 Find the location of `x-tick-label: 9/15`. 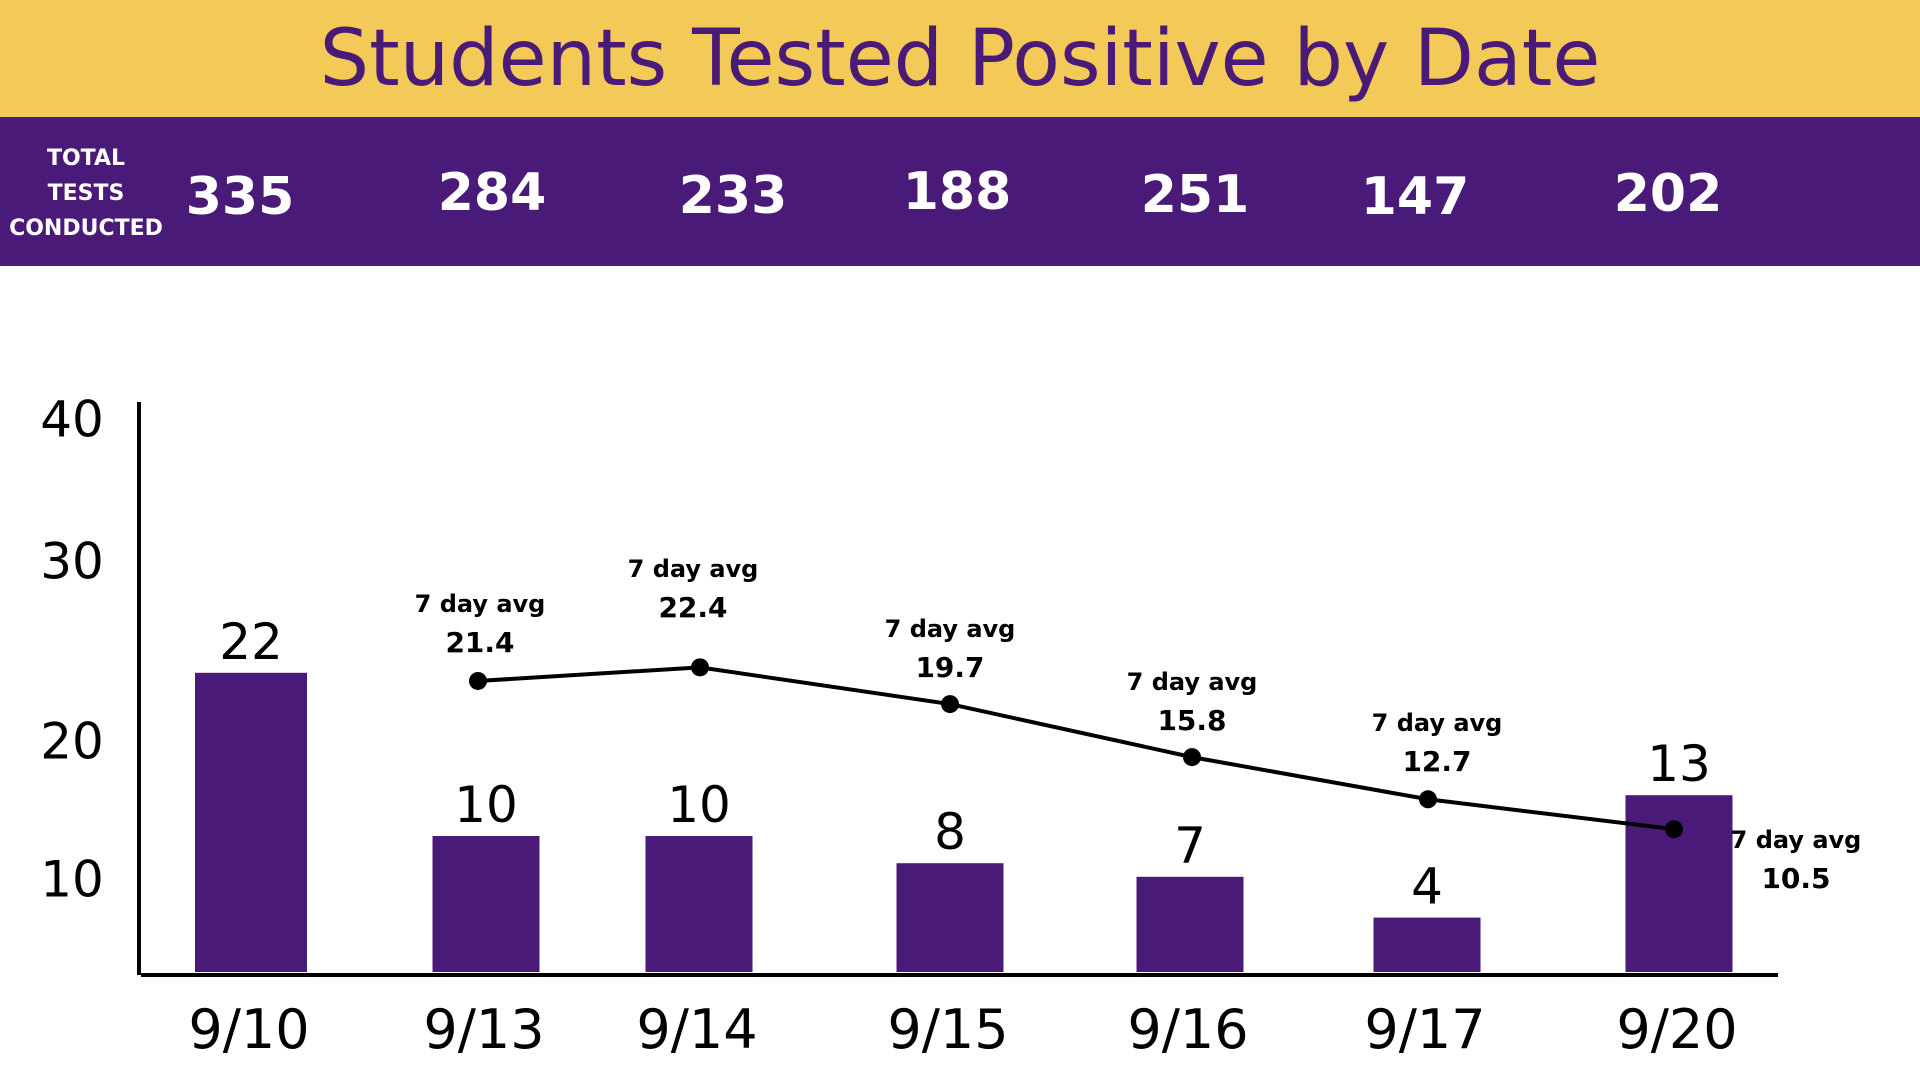

x-tick-label: 9/15 is located at coordinates (947, 1029).